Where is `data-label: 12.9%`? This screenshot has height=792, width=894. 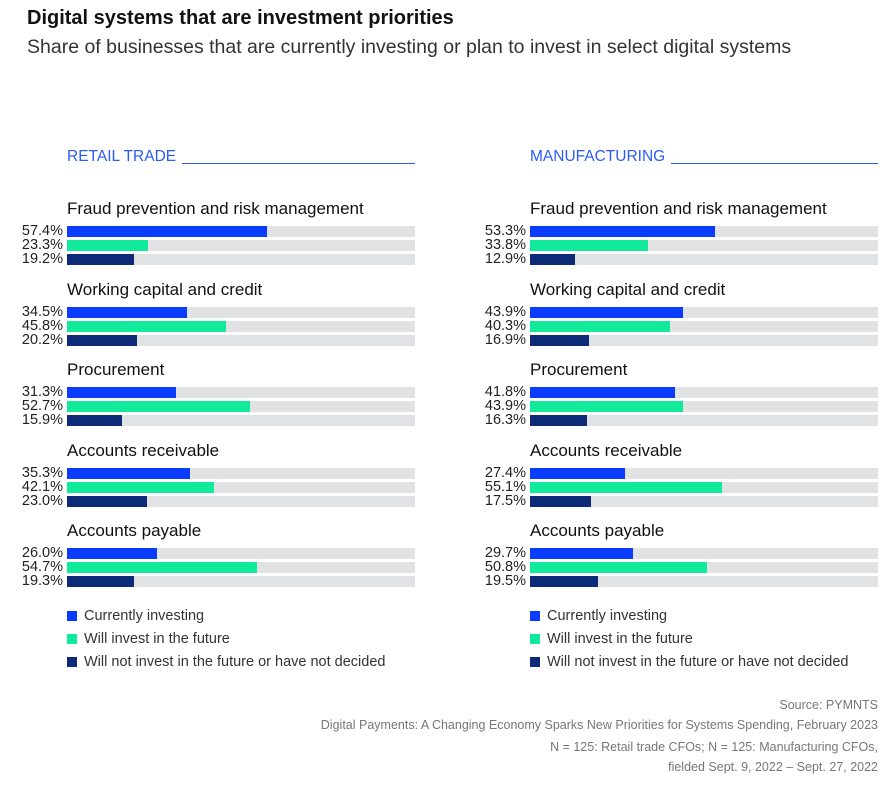
data-label: 12.9% is located at coordinates (505, 259).